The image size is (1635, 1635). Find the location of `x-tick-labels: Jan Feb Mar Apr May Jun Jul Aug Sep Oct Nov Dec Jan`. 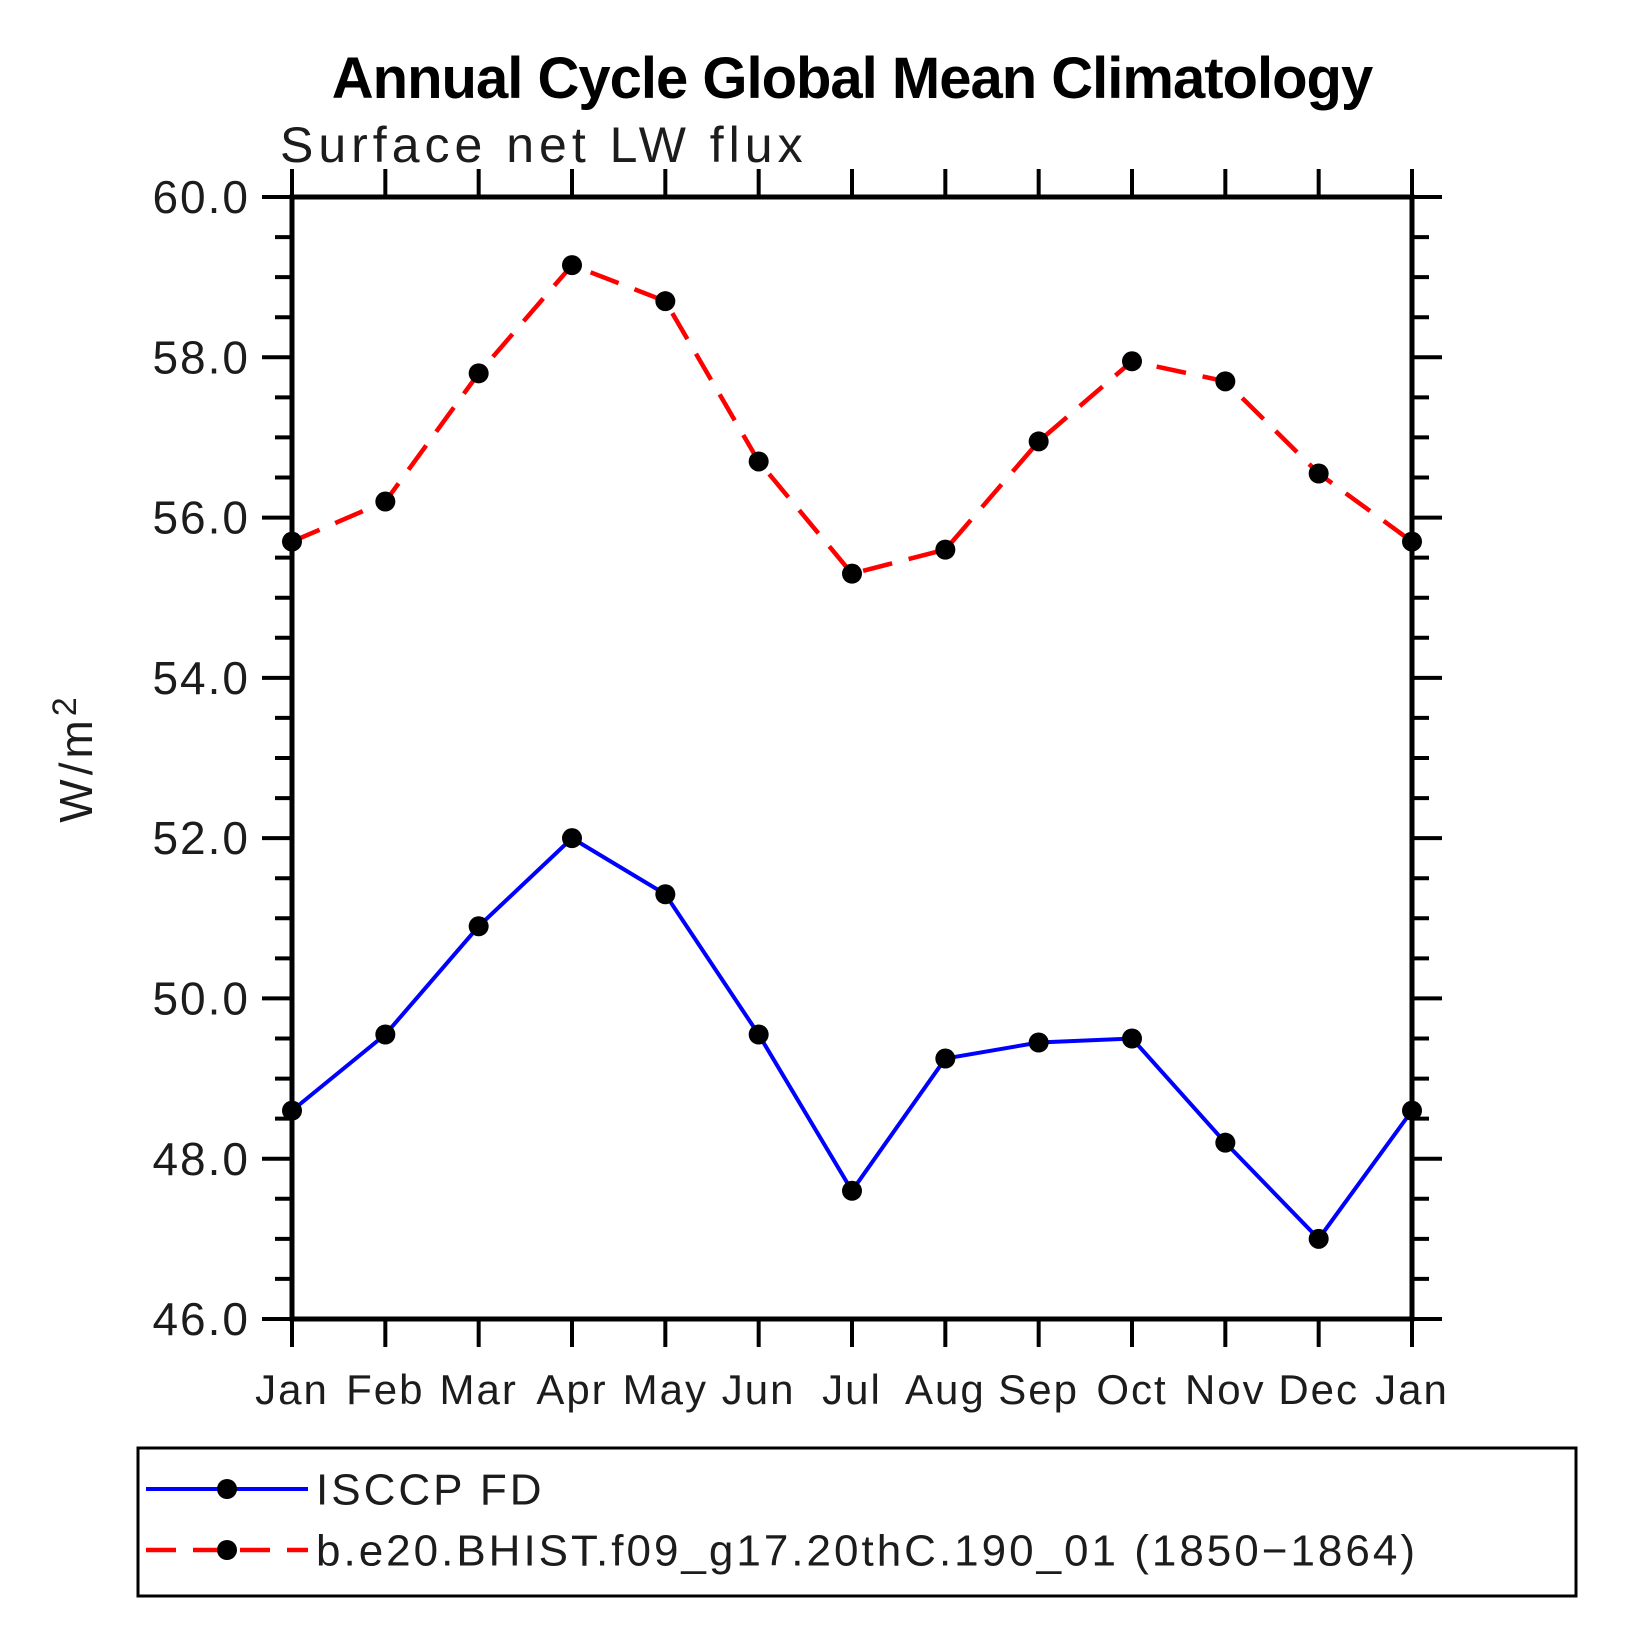

x-tick-labels: Jan Feb Mar Apr May Jun Jul Aug Sep Oct Nov Dec Jan is located at coordinates (852, 1389).